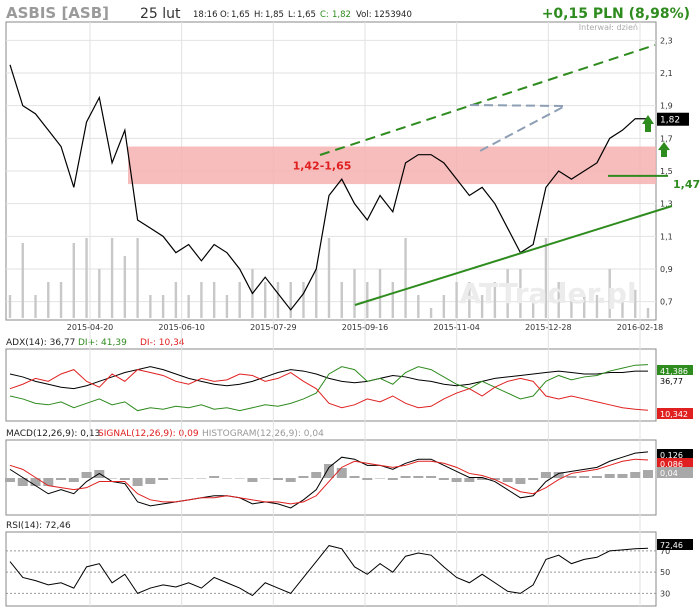  I want to click on price-y-tick: 0,7, so click(666, 302).